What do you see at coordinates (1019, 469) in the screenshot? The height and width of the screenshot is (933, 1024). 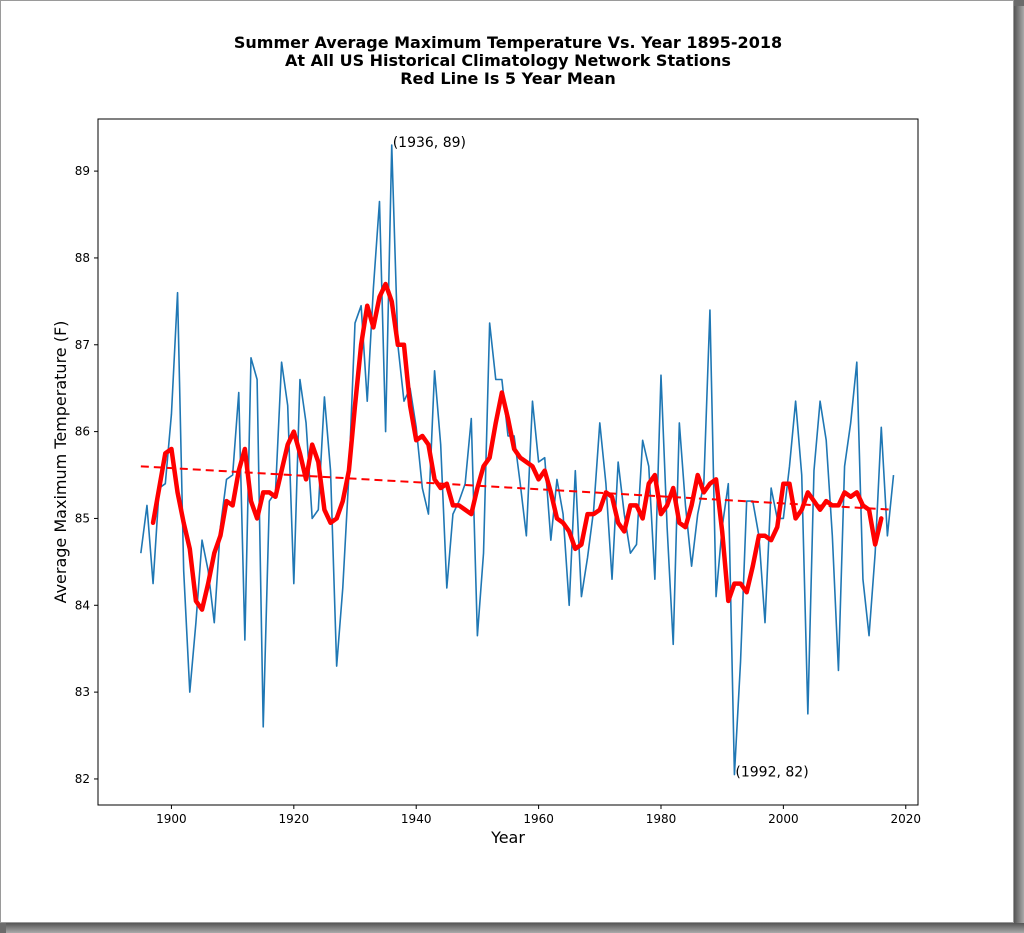 I see `window-shadow-right` at bounding box center [1019, 469].